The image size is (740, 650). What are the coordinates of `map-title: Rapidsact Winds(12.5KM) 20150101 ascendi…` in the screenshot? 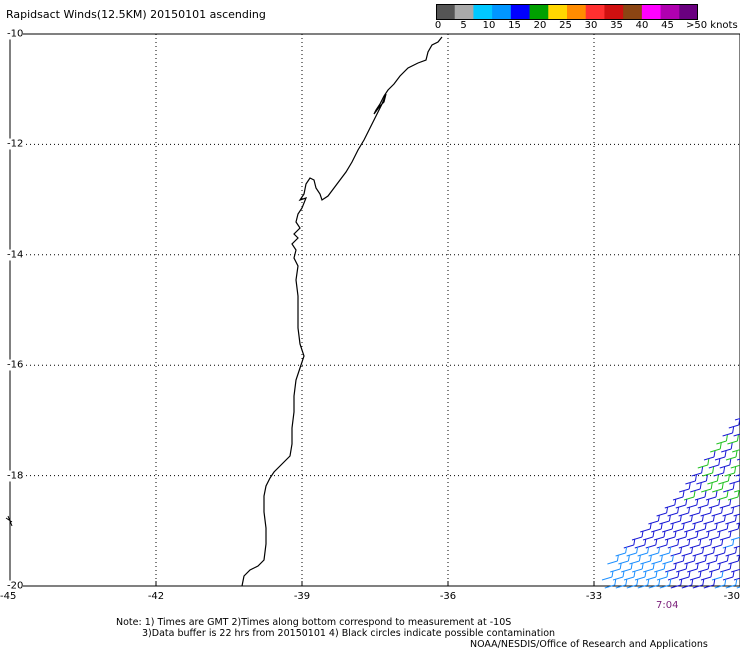 It's located at (136, 14).